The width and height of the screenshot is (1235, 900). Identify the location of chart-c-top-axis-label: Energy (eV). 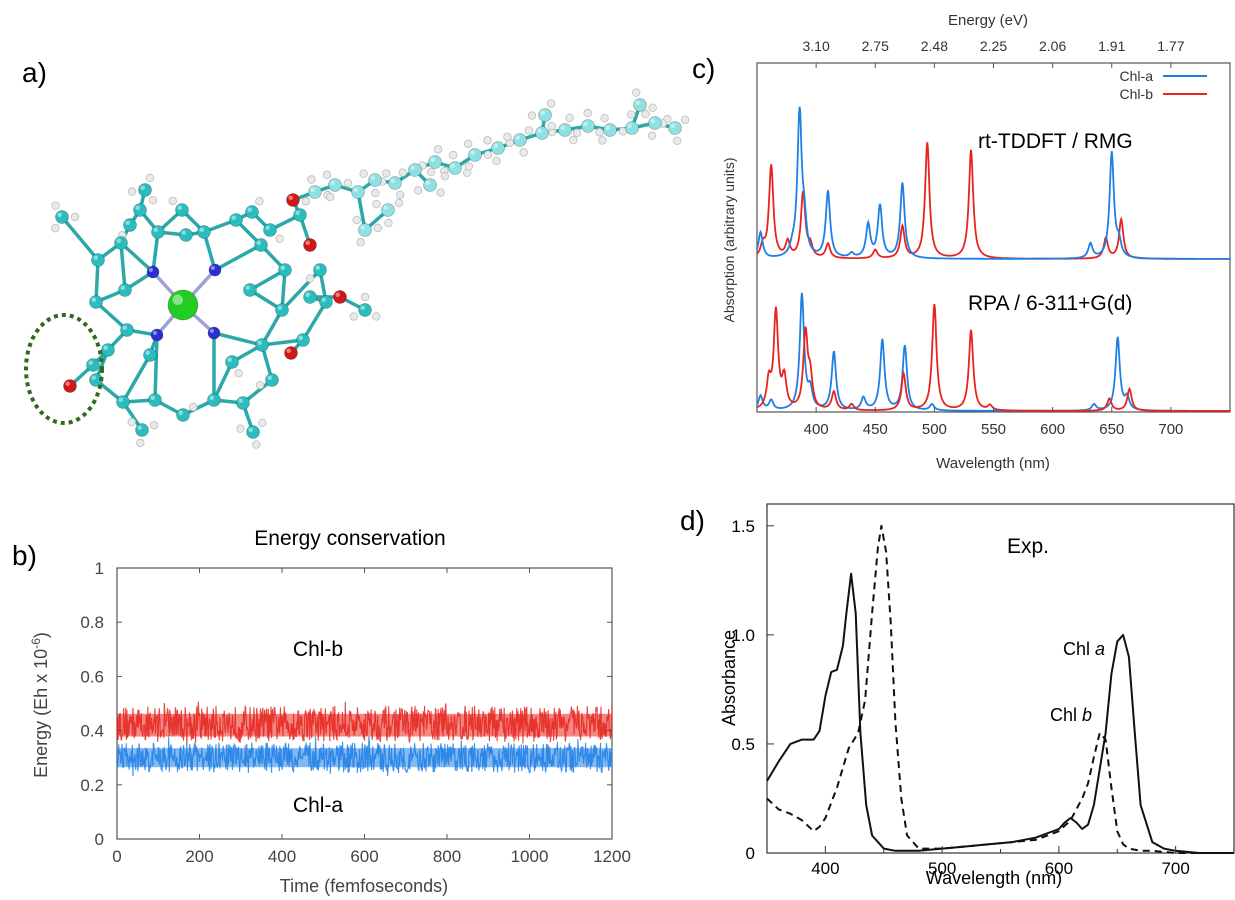
(988, 20).